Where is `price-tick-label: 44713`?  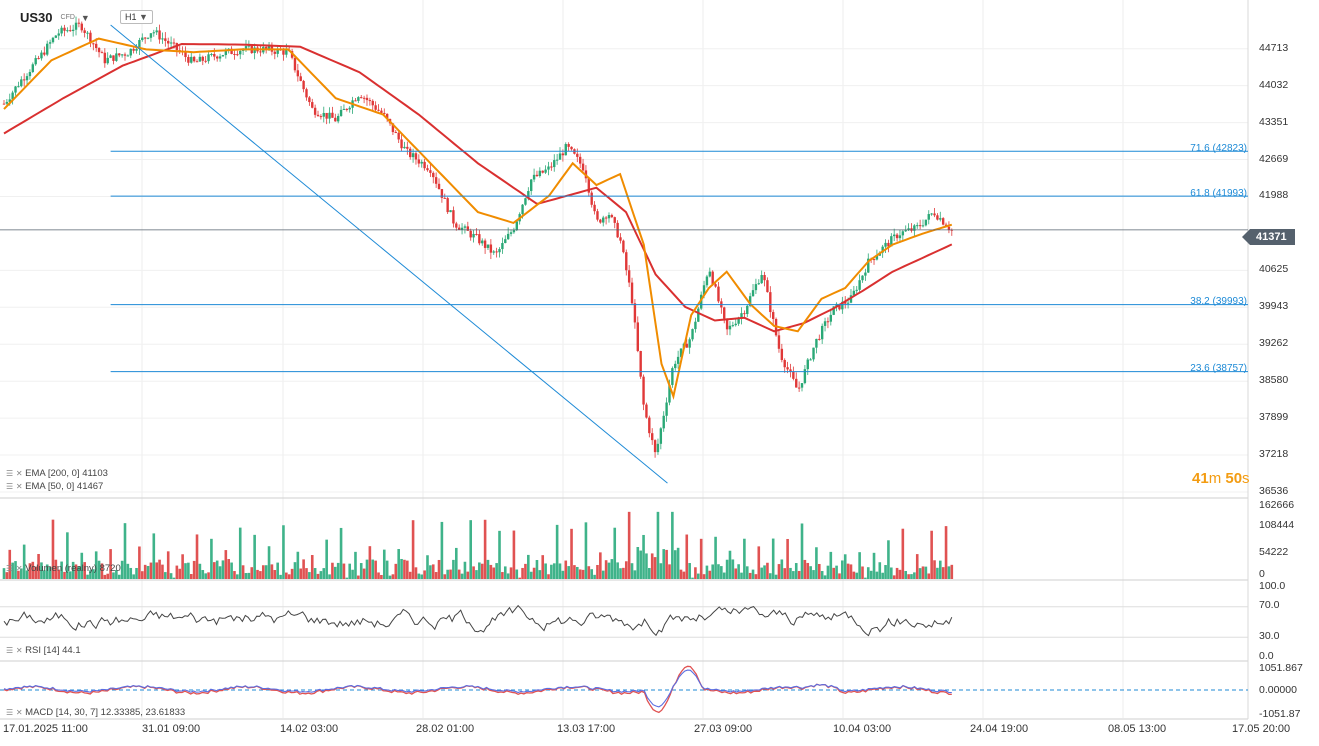 price-tick-label: 44713 is located at coordinates (1274, 47).